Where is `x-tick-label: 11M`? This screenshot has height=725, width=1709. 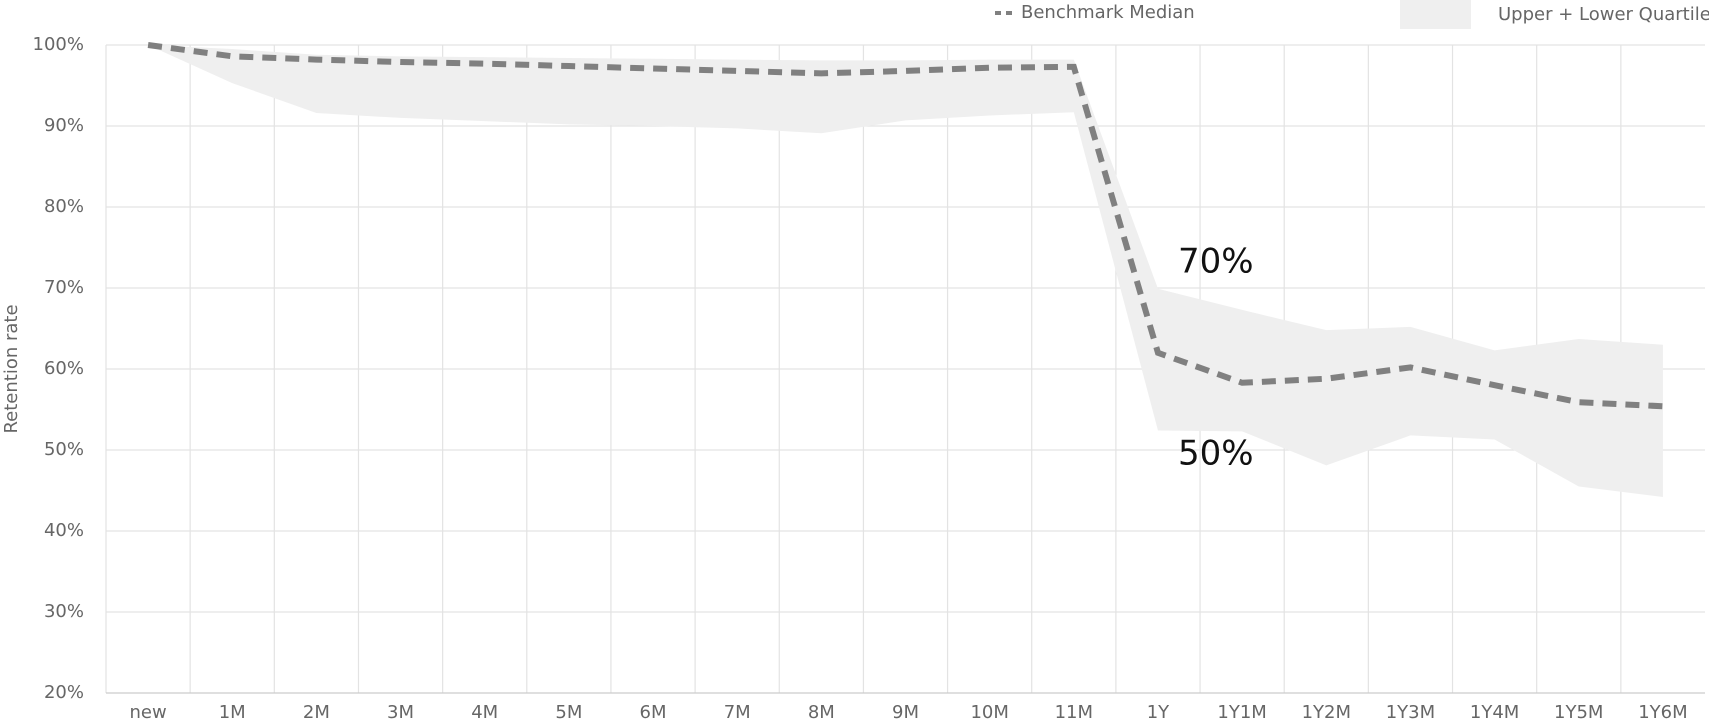 x-tick-label: 11M is located at coordinates (1074, 712).